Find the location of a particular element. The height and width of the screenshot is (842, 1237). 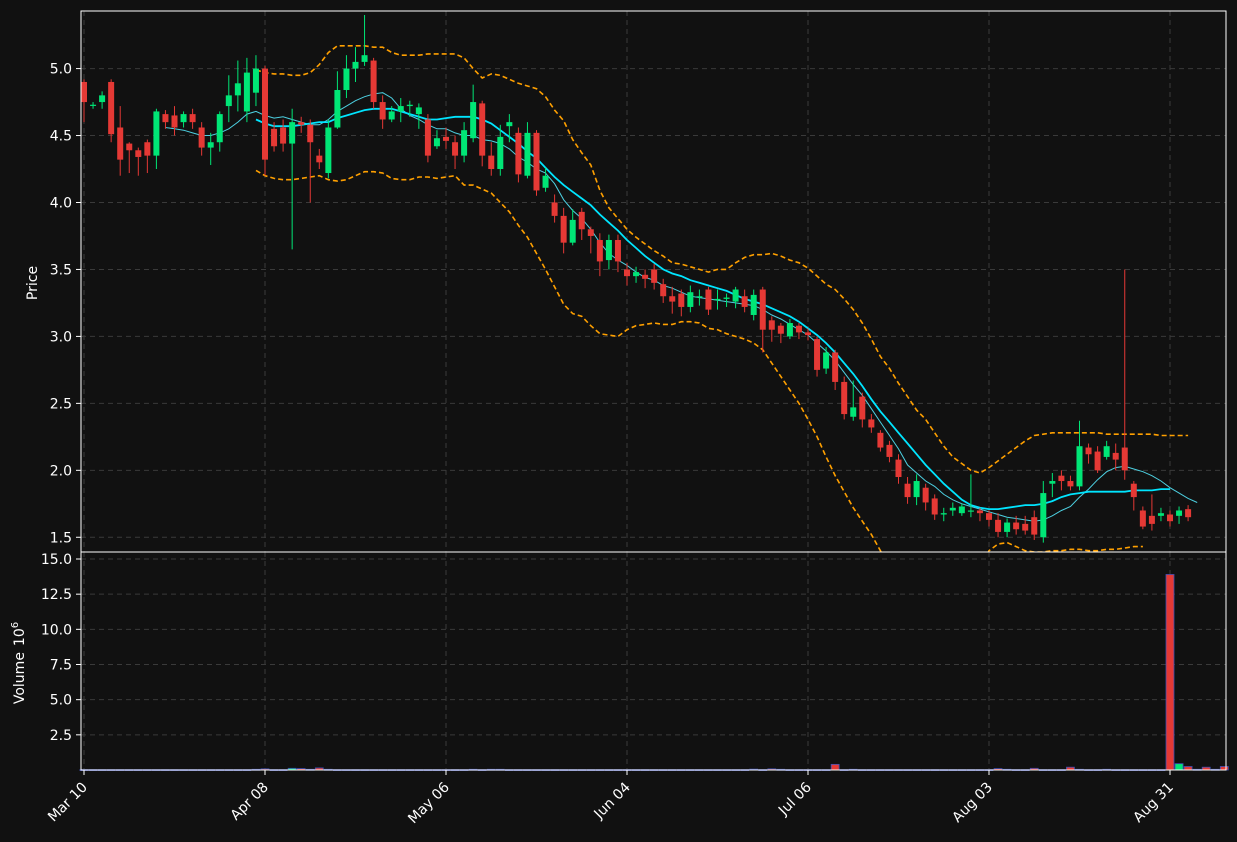

volume-tick-label: 10.0 is located at coordinates (56, 630).